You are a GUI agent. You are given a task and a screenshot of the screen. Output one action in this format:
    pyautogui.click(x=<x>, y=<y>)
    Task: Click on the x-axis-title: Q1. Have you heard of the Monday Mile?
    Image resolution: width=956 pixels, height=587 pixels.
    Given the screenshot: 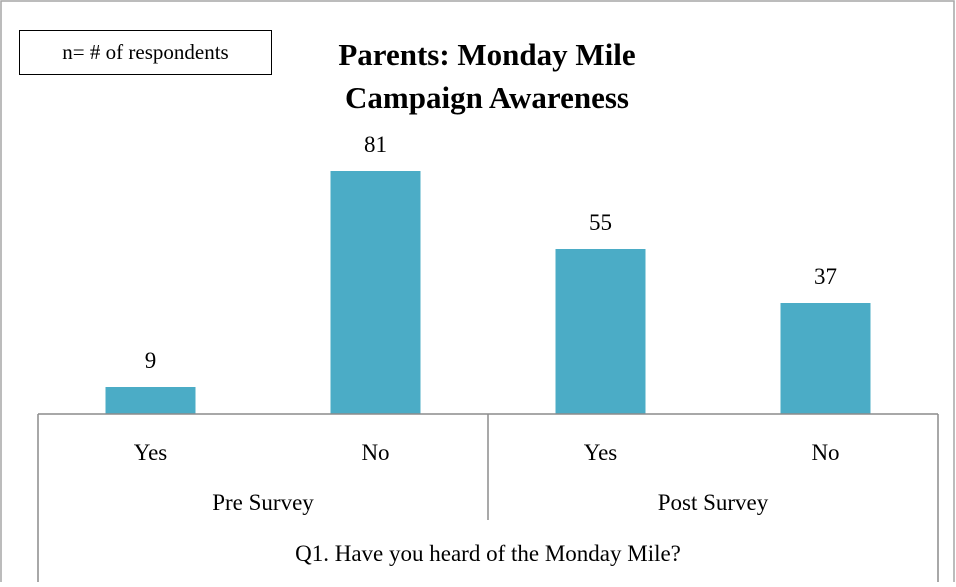 What is the action you would take?
    pyautogui.click(x=488, y=553)
    